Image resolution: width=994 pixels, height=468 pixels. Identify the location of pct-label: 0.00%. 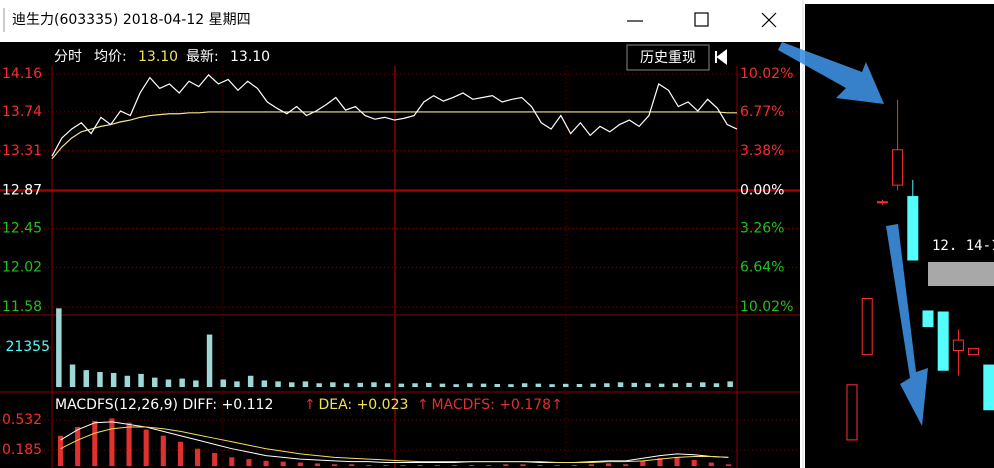
(762, 191).